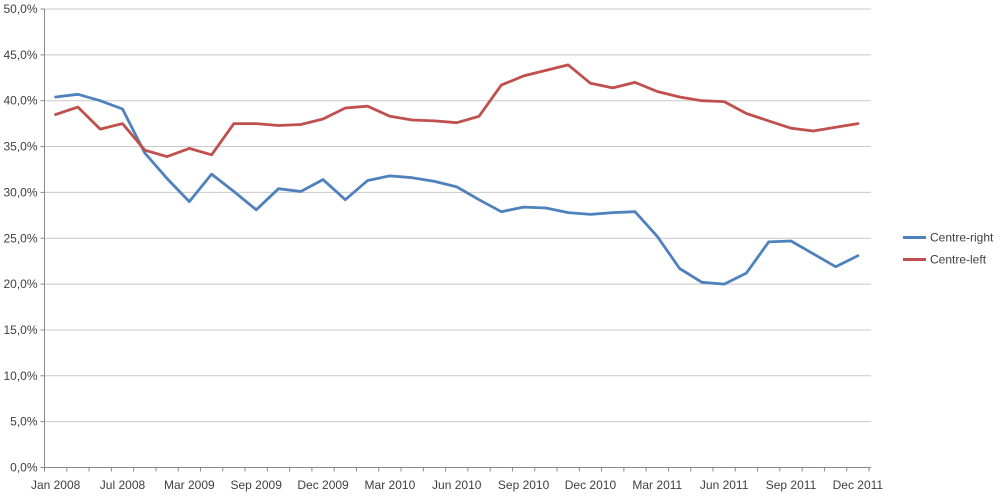 This screenshot has width=1000, height=499. I want to click on x-axis-label: Sep 2010, so click(524, 485).